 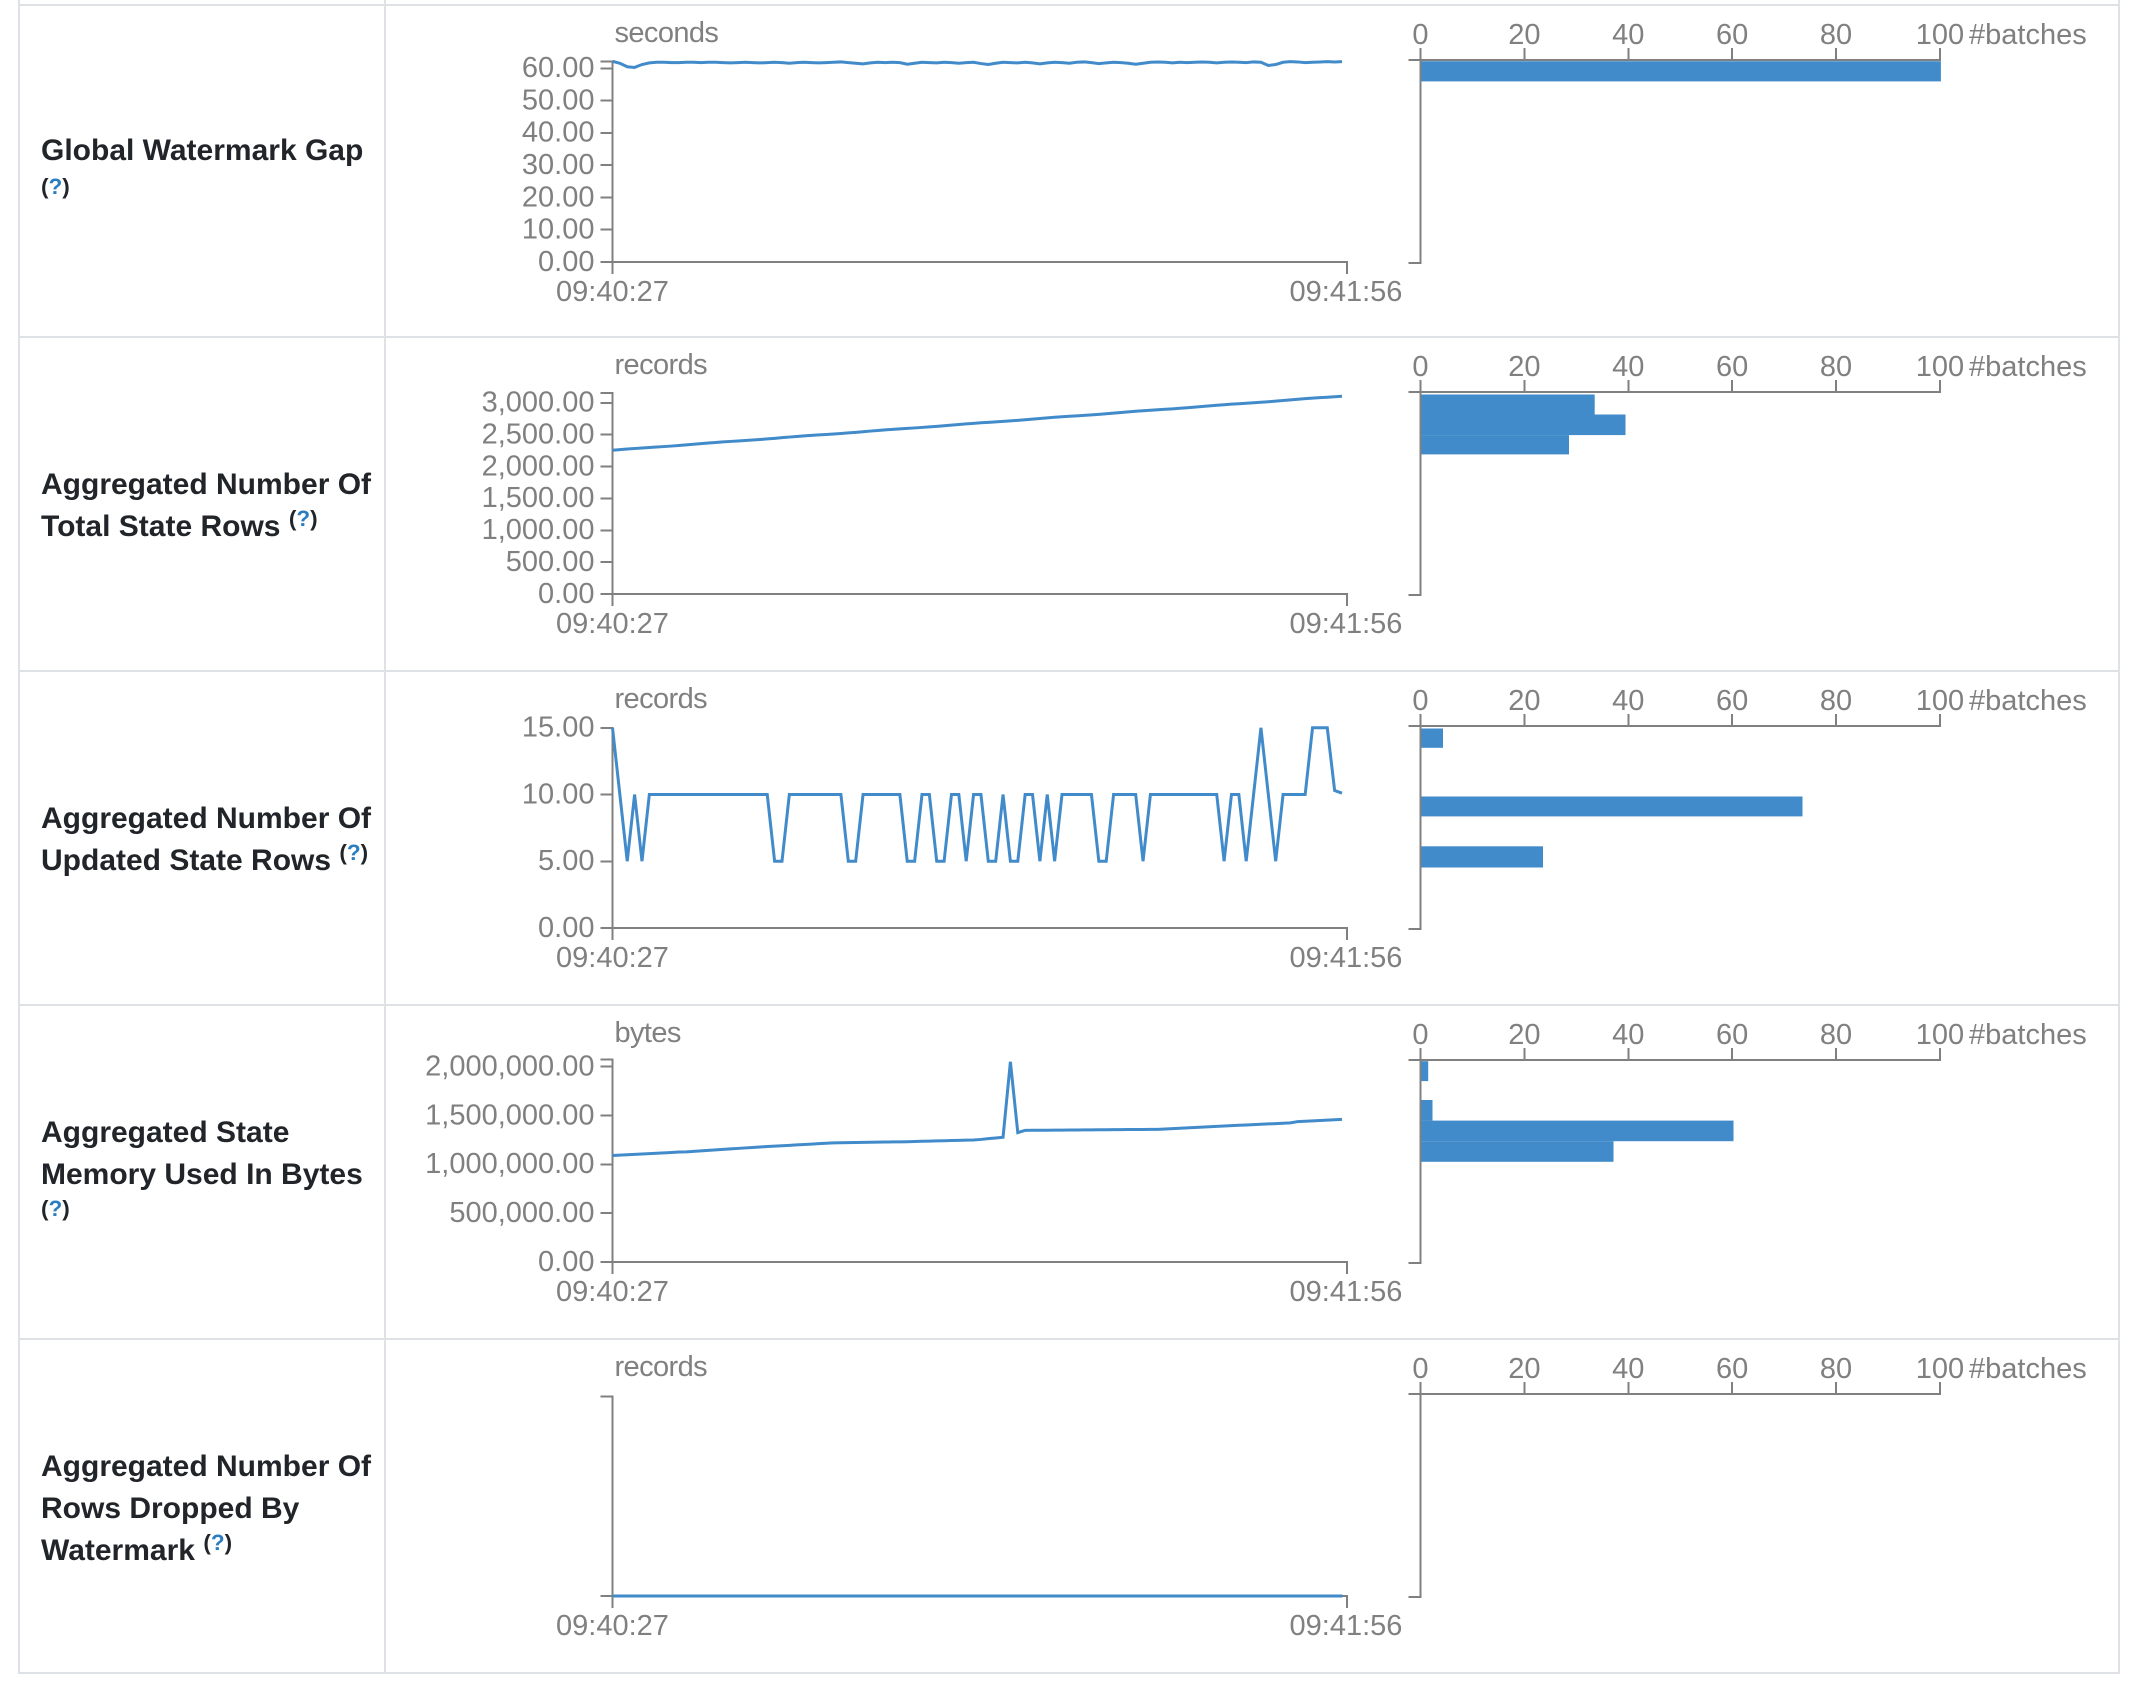 I want to click on svg-text: 5.00, so click(x=565, y=862).